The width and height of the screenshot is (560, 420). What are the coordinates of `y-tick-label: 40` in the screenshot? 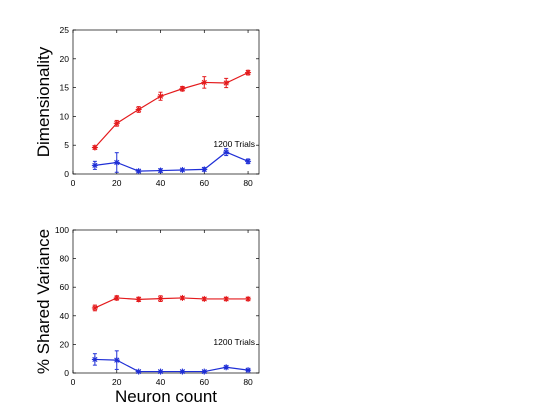 It's located at (65, 316).